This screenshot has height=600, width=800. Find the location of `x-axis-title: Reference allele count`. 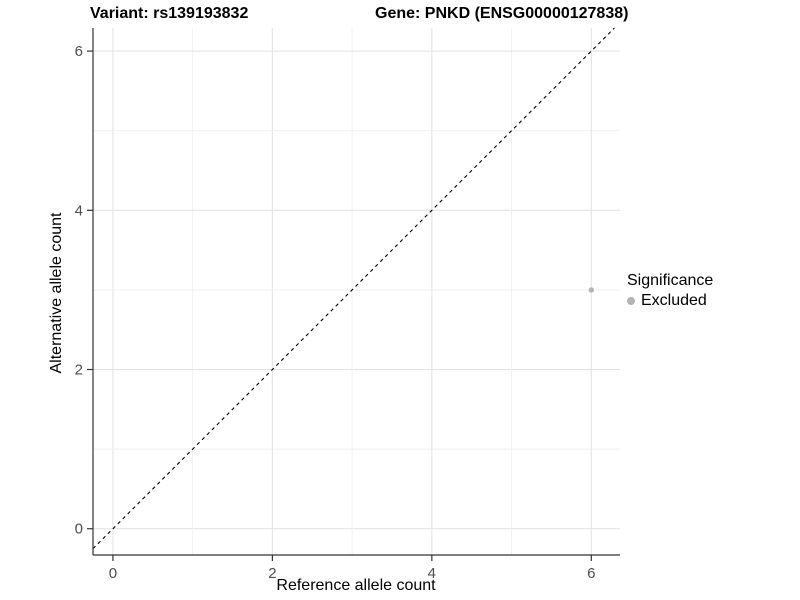

x-axis-title: Reference allele count is located at coordinates (356, 585).